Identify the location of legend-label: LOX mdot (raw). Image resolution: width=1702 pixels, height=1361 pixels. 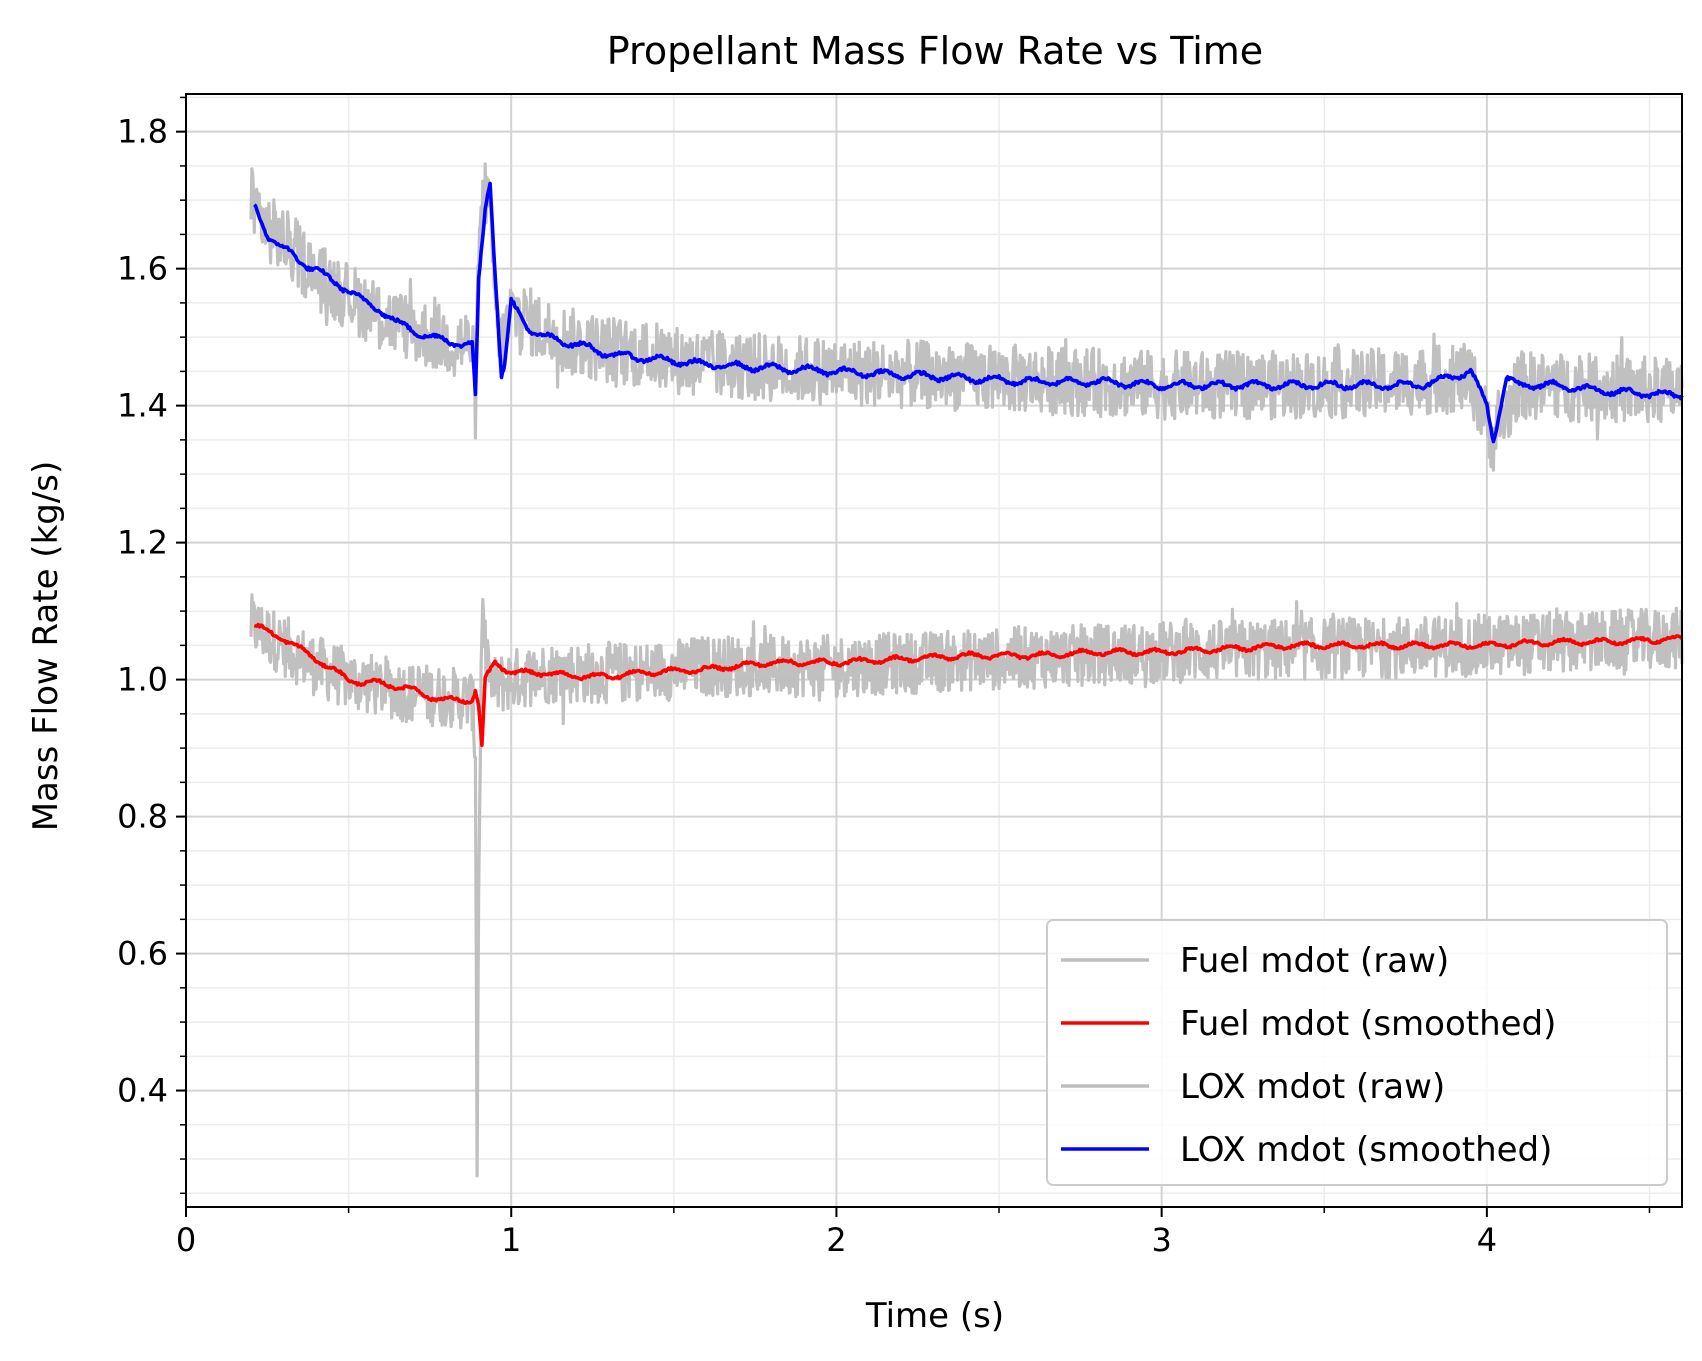
(1312, 1087).